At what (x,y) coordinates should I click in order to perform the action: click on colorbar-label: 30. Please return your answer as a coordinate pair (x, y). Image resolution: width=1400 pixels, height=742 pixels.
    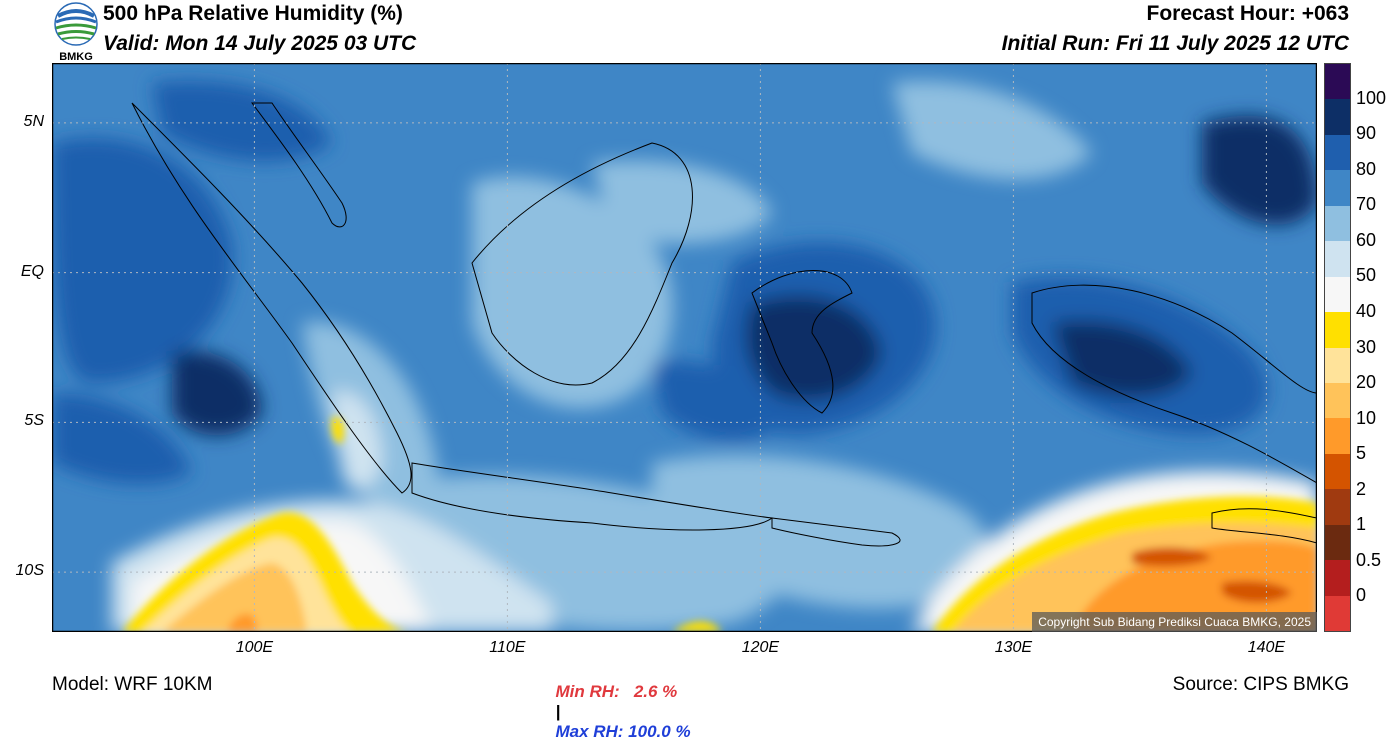
    Looking at the image, I should click on (1366, 346).